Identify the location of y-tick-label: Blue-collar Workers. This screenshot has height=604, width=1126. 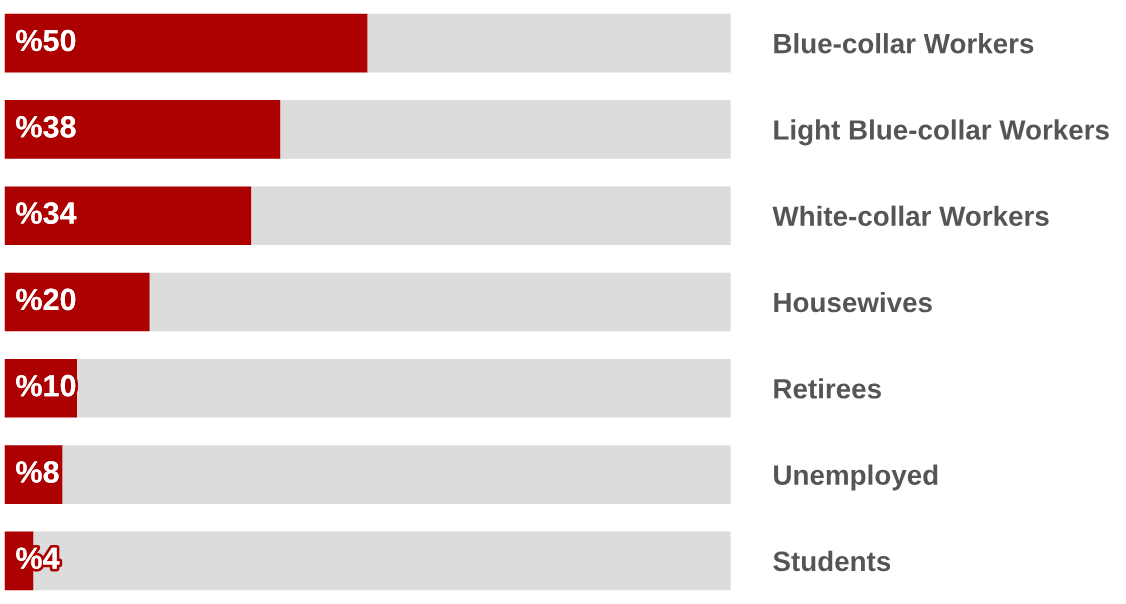
(904, 43).